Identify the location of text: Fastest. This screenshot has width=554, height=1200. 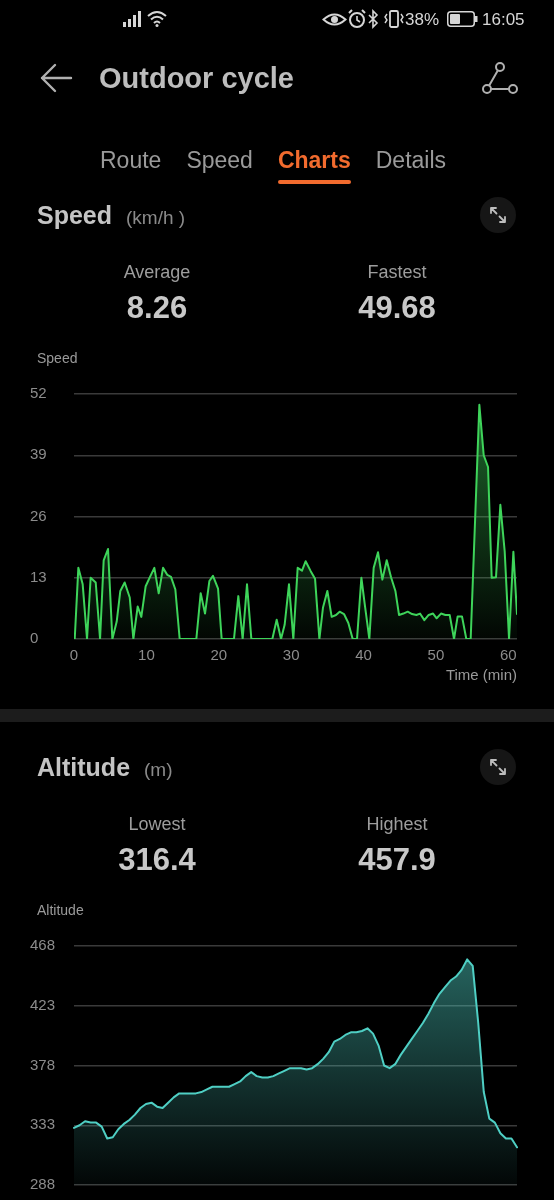
(397, 272).